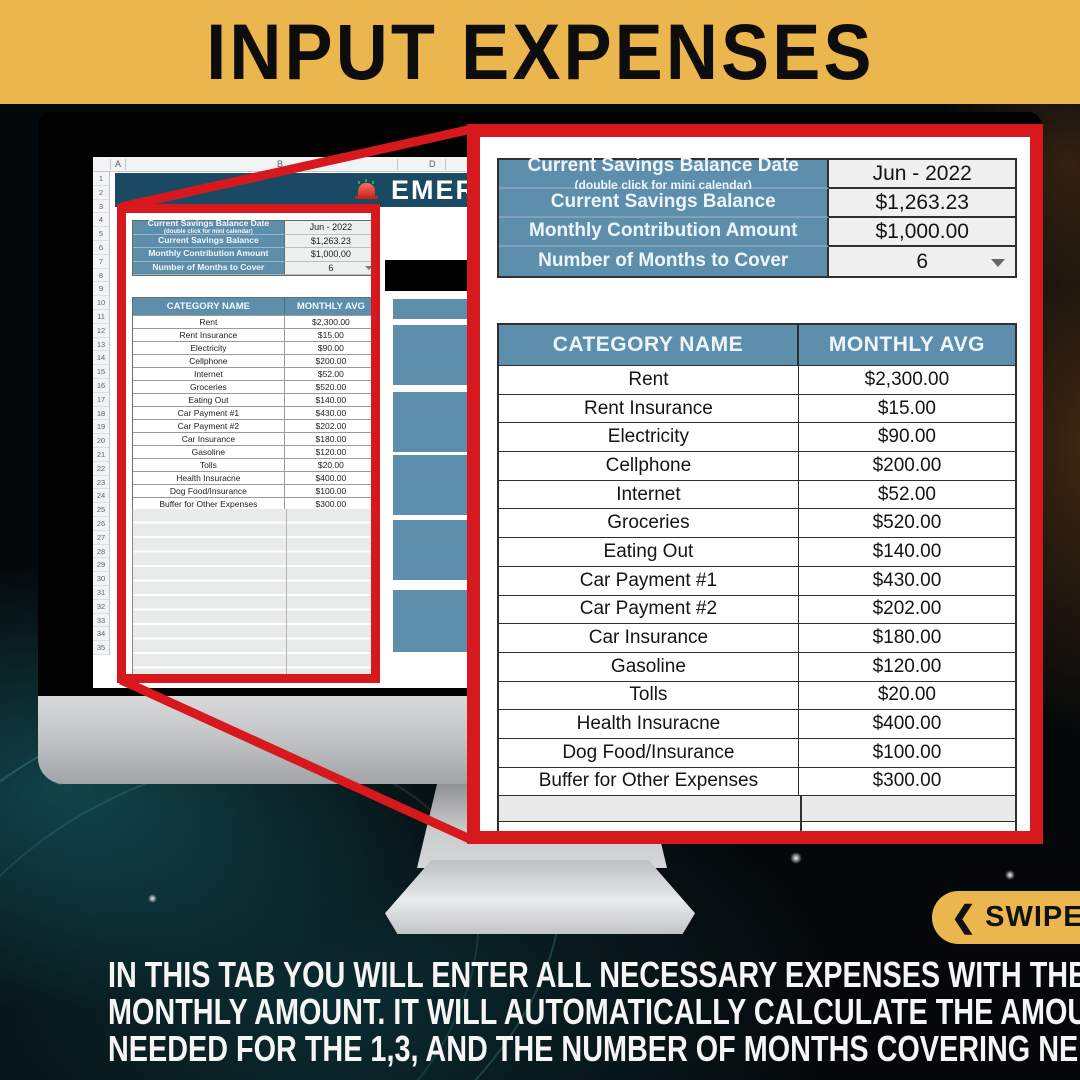 This screenshot has width=1080, height=1080. Describe the element at coordinates (649, 437) in the screenshot. I see `category-cell: Electricity` at that location.